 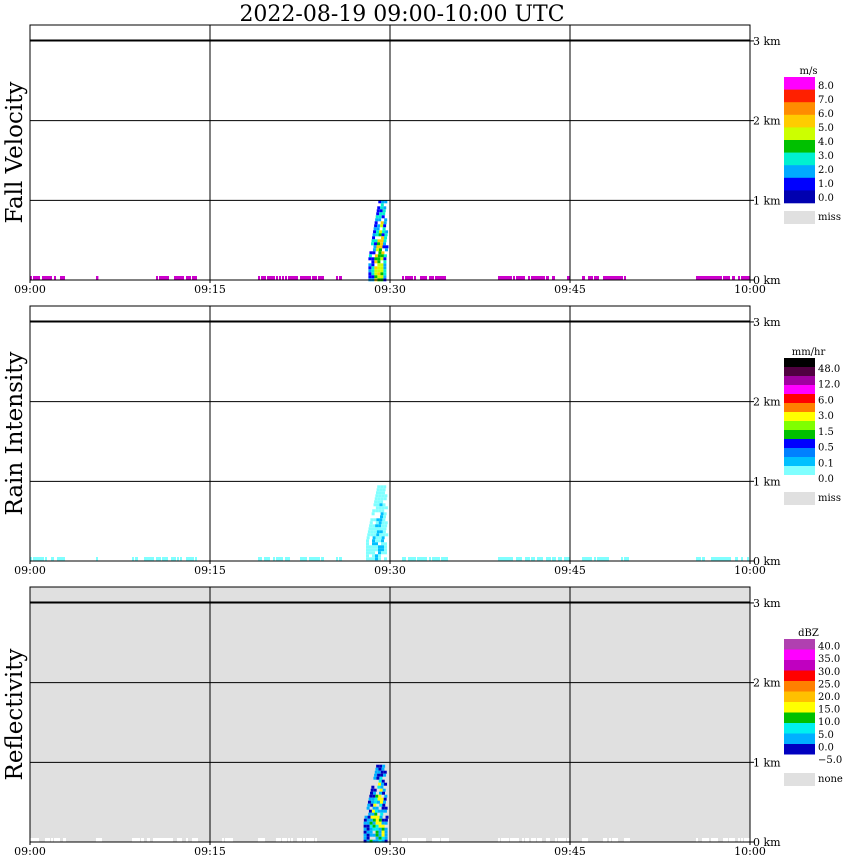 What do you see at coordinates (829, 722) in the screenshot?
I see `legend-level-label: 10.0` at bounding box center [829, 722].